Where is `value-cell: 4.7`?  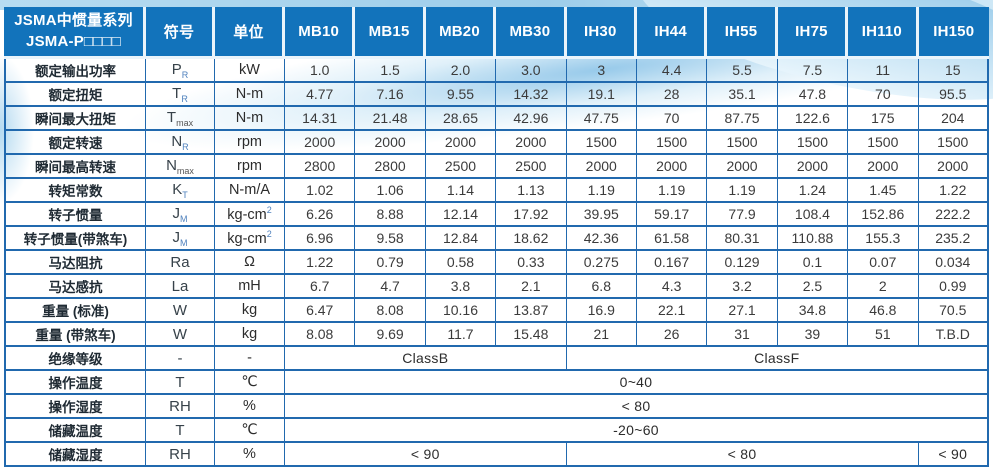 value-cell: 4.7 is located at coordinates (390, 287).